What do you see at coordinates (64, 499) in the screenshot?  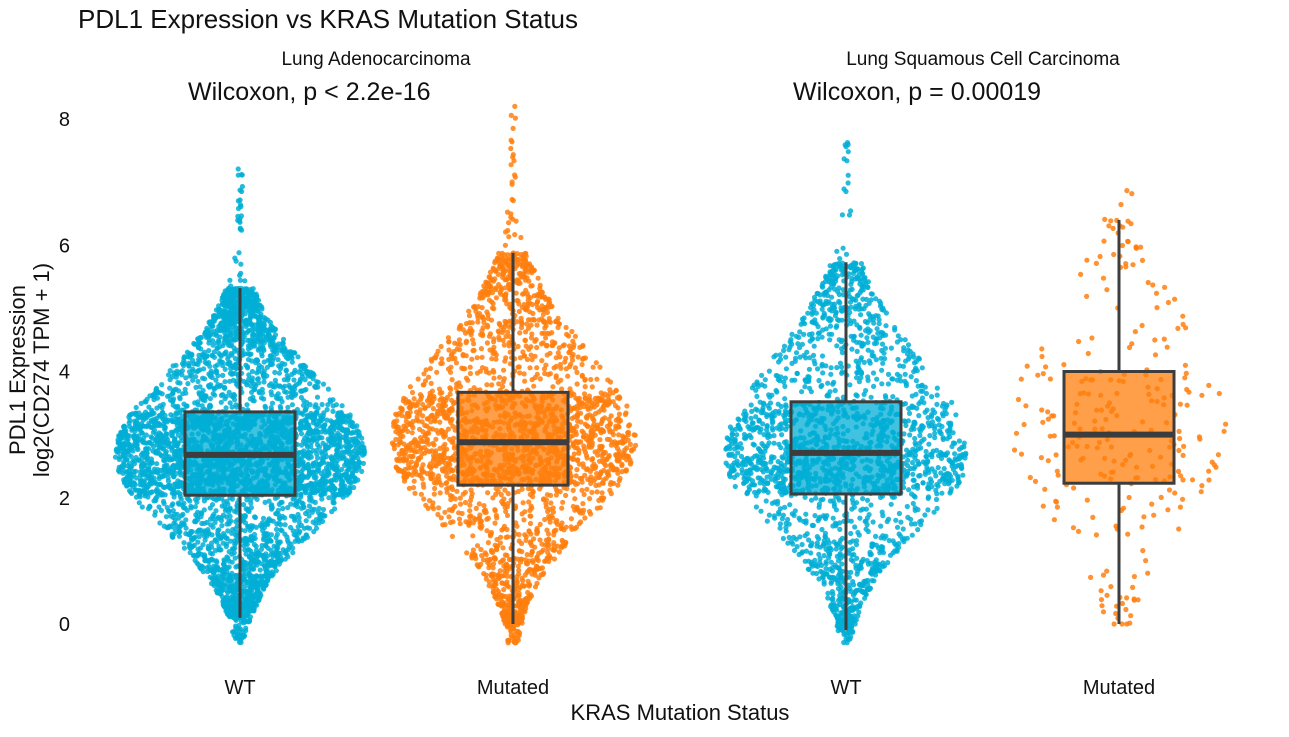 I see `y-tick-label: 2` at bounding box center [64, 499].